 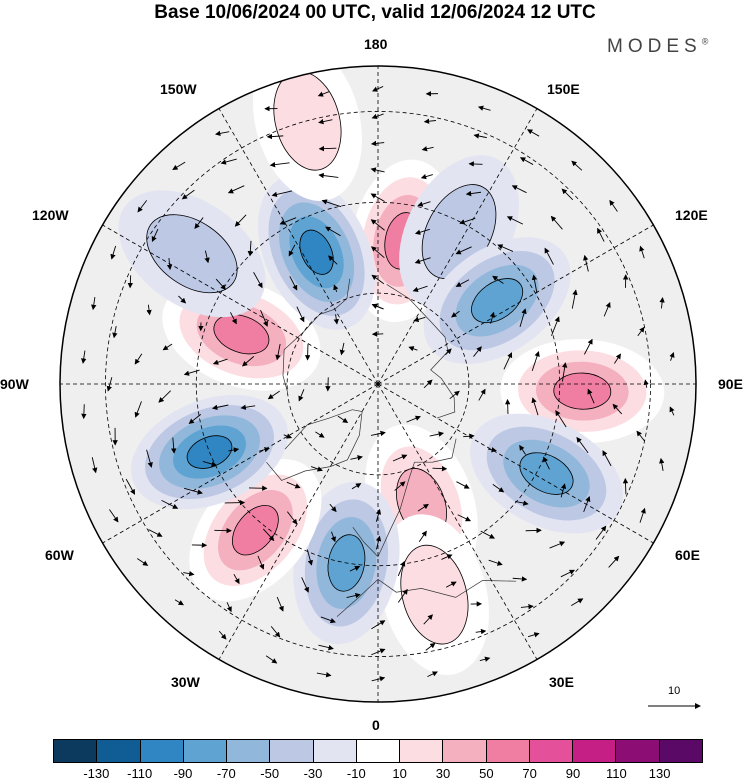 I want to click on lon-label-90w: 90W, so click(x=14, y=384).